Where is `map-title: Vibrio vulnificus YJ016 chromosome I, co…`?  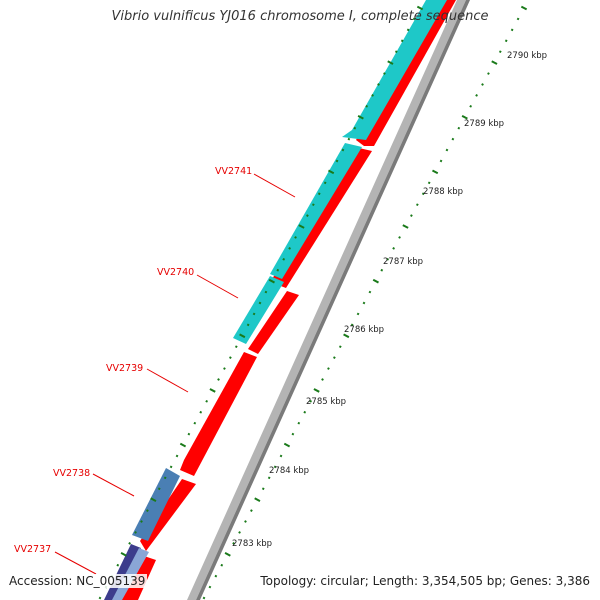 map-title: Vibrio vulnificus YJ016 chromosome I, co… is located at coordinates (300, 16).